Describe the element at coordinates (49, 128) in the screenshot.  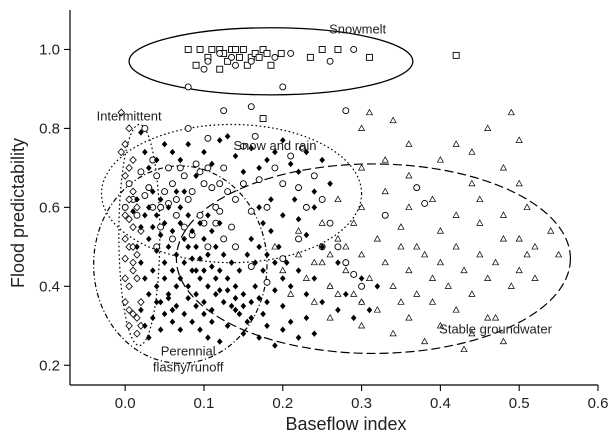
I see `y-tick-label: 0.8` at that location.